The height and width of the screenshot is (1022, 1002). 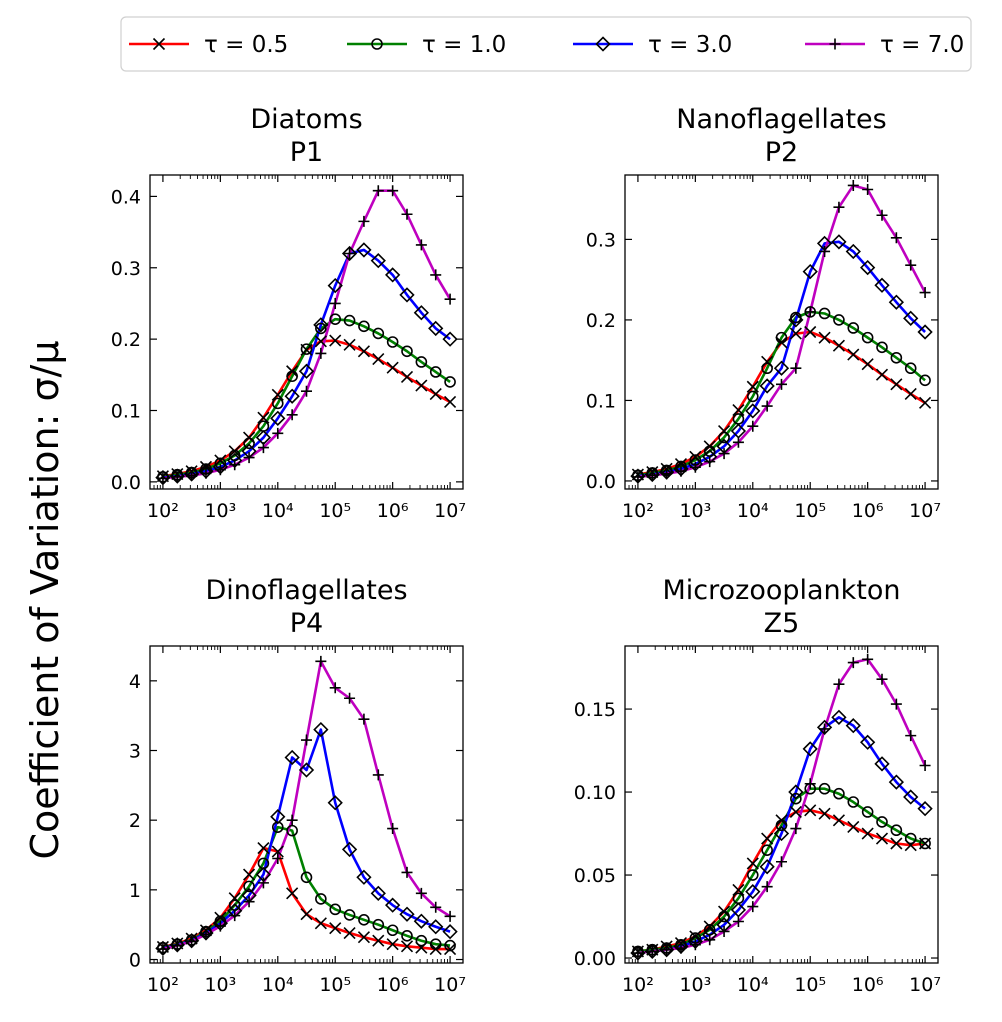 I want to click on figure-ylabel: Coefficient of Variation: σ/μ, so click(x=45, y=599).